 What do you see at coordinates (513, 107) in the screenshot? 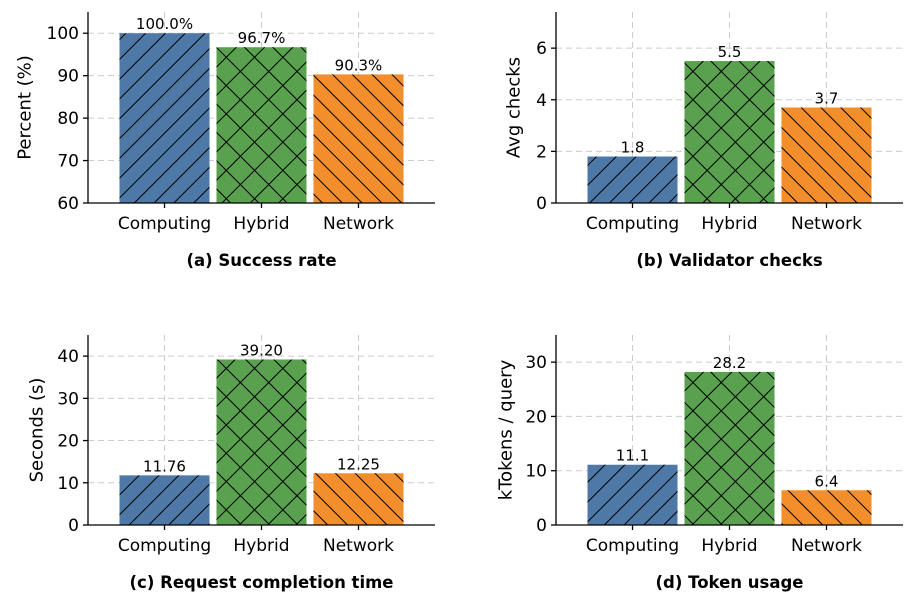
I see `y-axis-label: Avg checks` at bounding box center [513, 107].